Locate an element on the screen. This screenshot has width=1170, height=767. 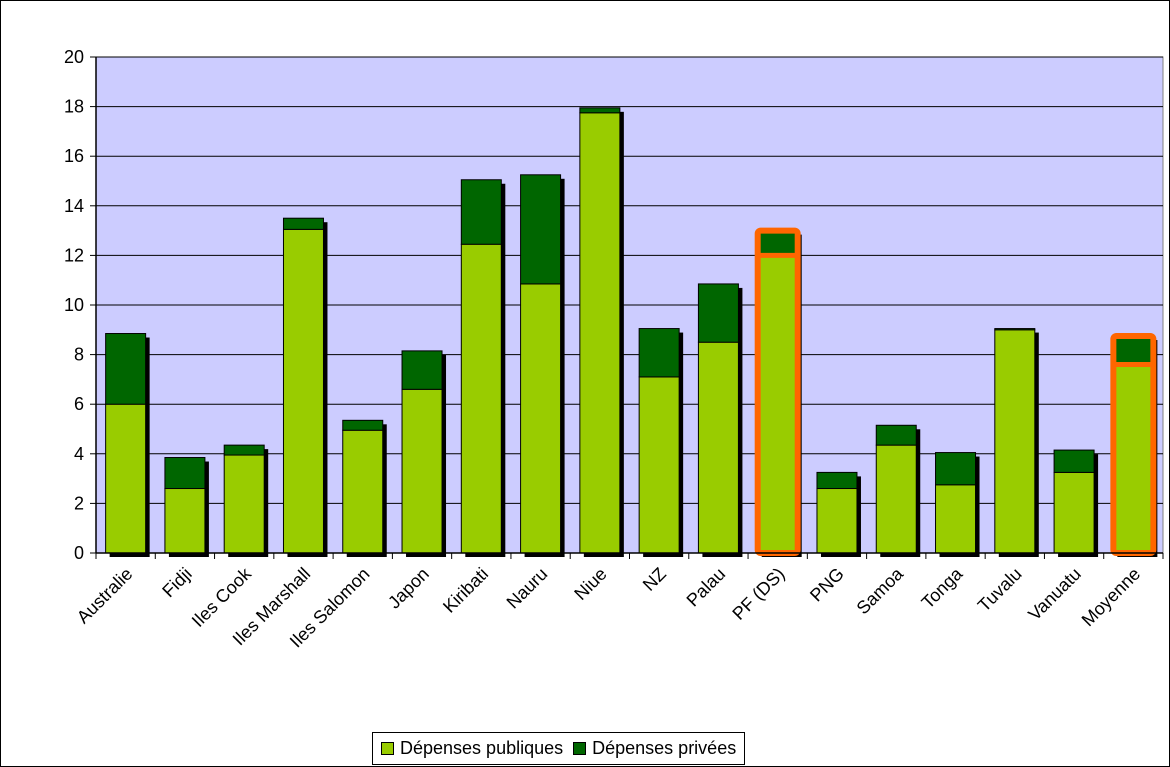
x-category-label: Samoa is located at coordinates (880, 590).